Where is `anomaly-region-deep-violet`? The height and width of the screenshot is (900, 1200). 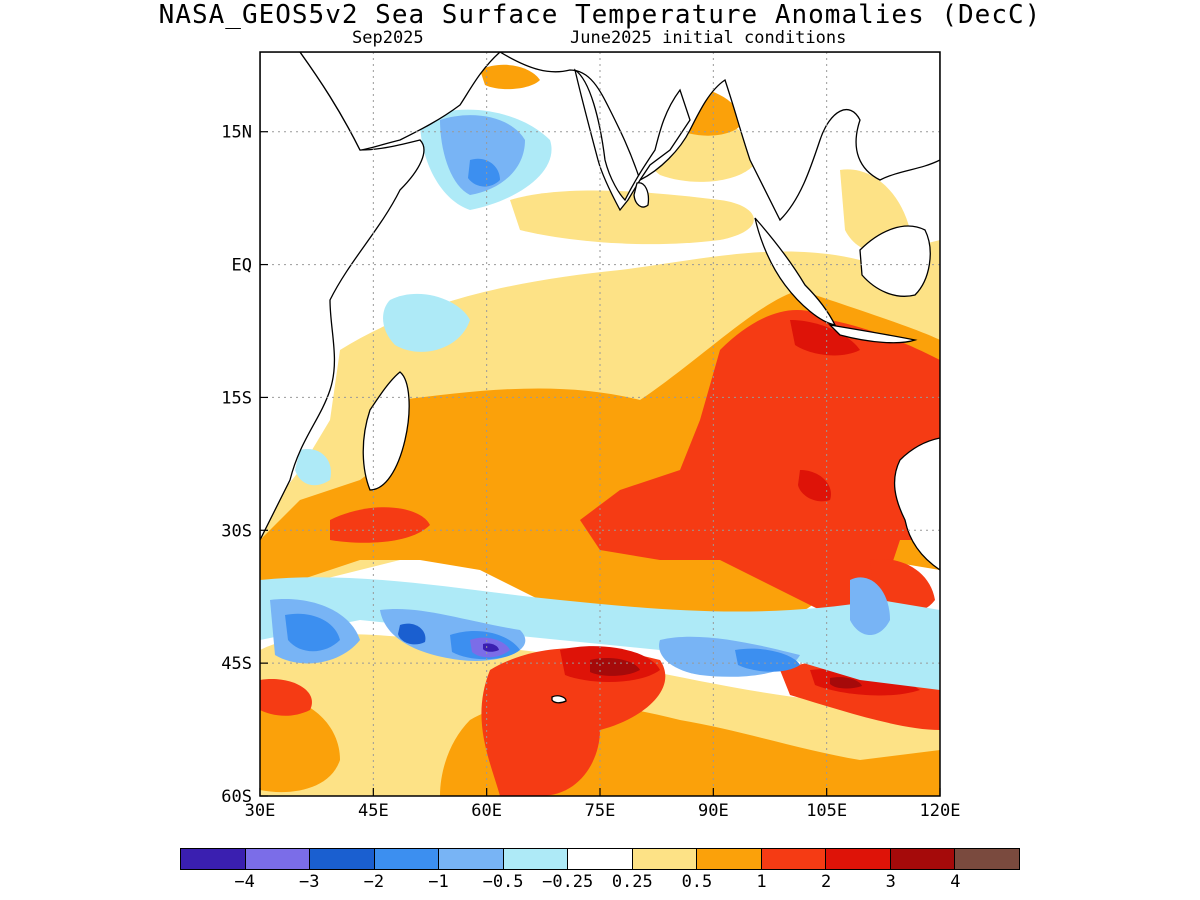
anomaly-region-deep-violet is located at coordinates (491, 647).